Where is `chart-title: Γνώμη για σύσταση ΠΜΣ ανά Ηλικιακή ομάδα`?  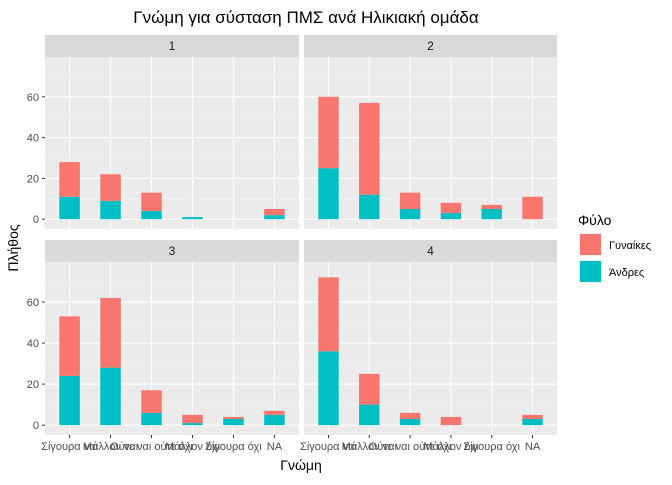
chart-title: Γνώμη για σύσταση ΠΜΣ ανά Ηλικιακή ομάδα is located at coordinates (306, 17).